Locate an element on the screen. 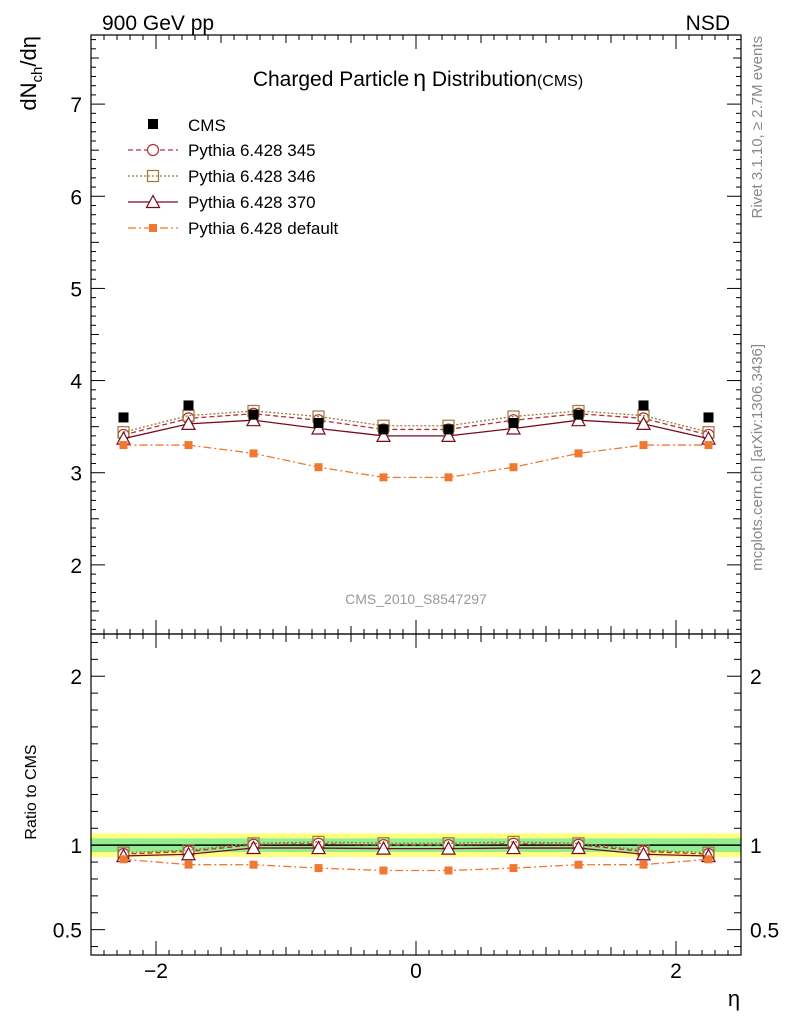  y-tick-label: 5 is located at coordinates (76, 289).